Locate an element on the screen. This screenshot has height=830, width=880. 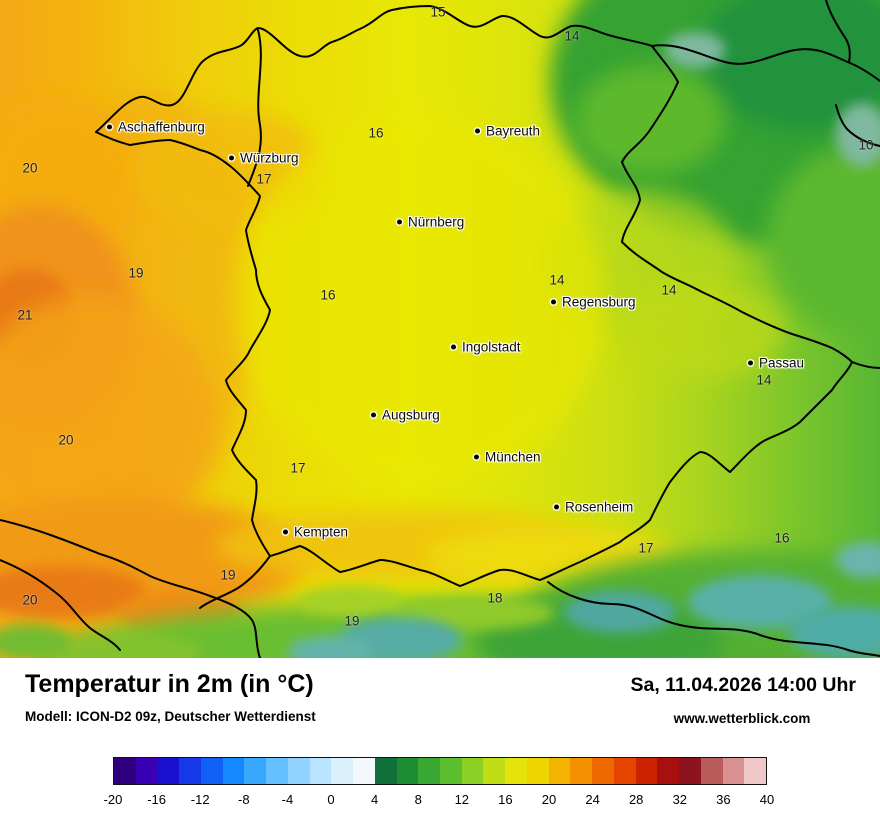
colorbar-tick-label: 8 is located at coordinates (418, 799).